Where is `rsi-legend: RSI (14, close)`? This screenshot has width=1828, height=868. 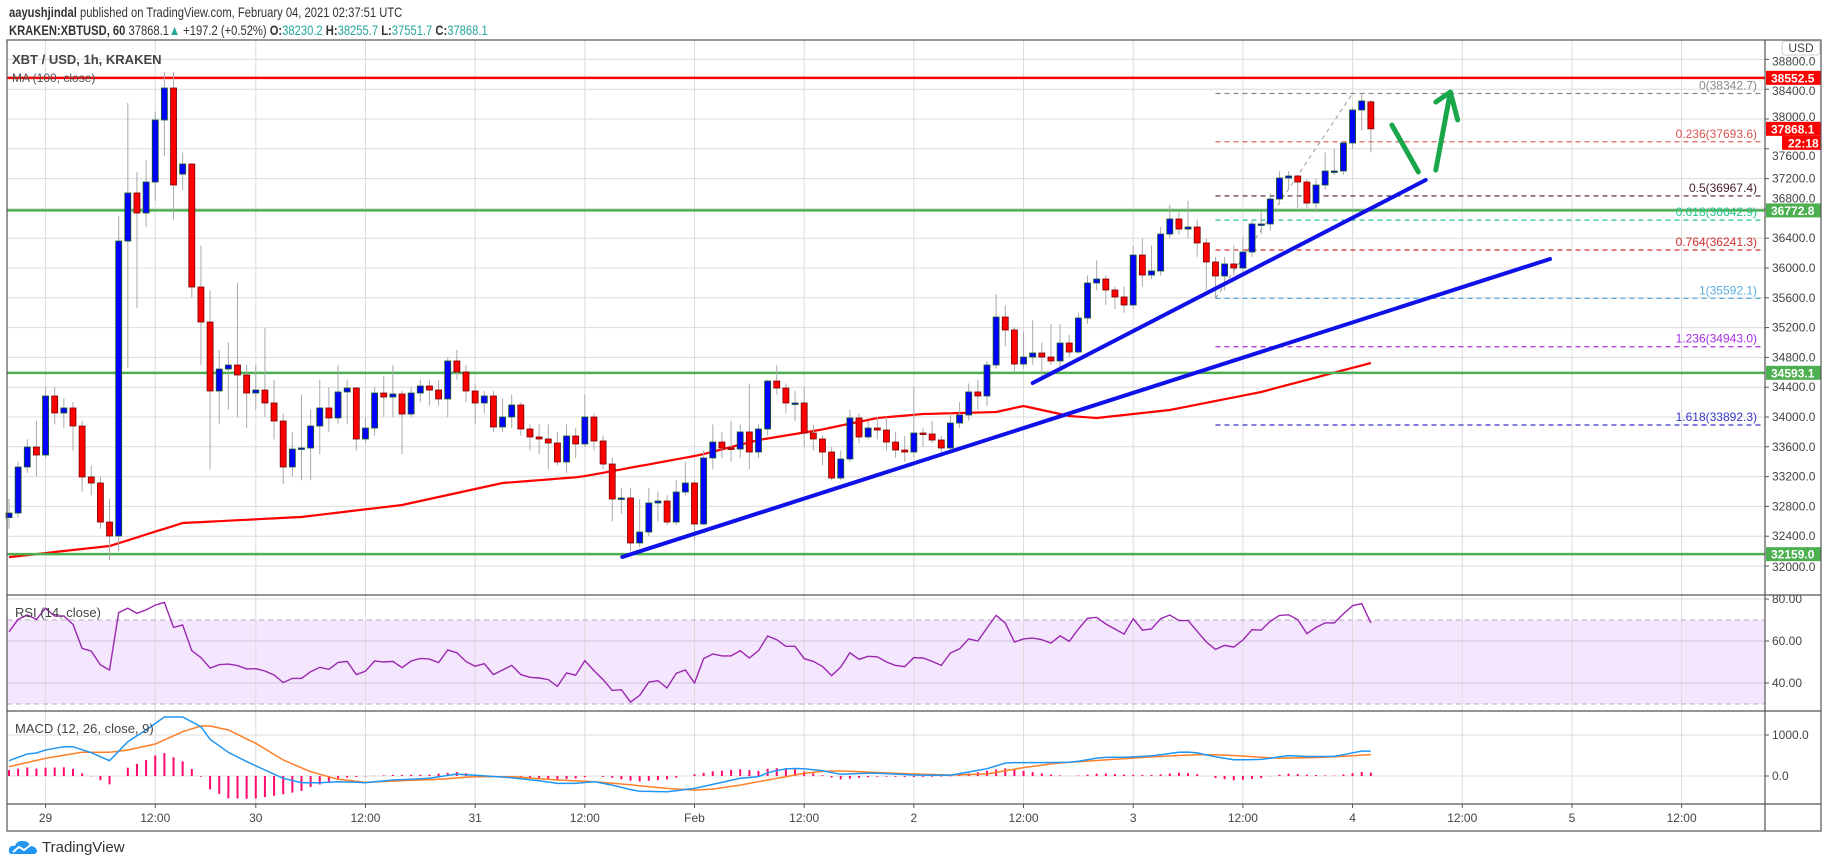 rsi-legend: RSI (14, close) is located at coordinates (58, 612).